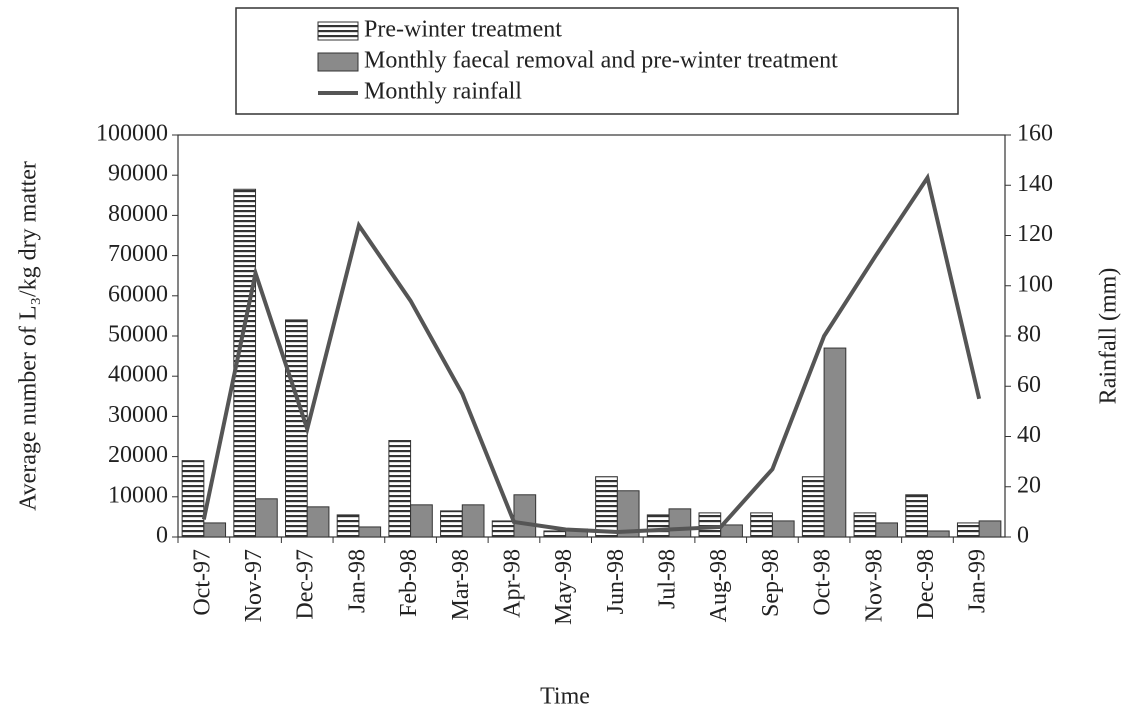 The width and height of the screenshot is (1127, 714). Describe the element at coordinates (443, 92) in the screenshot. I see `legend-label: Monthly rainfall` at that location.